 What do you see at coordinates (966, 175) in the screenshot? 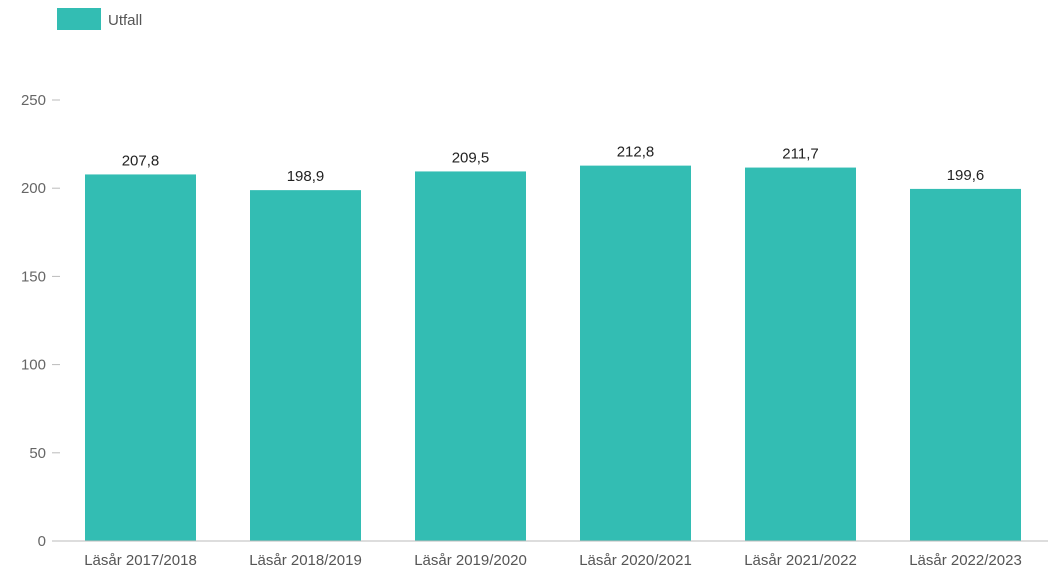
I see `bar-value-label: 199,6` at bounding box center [966, 175].